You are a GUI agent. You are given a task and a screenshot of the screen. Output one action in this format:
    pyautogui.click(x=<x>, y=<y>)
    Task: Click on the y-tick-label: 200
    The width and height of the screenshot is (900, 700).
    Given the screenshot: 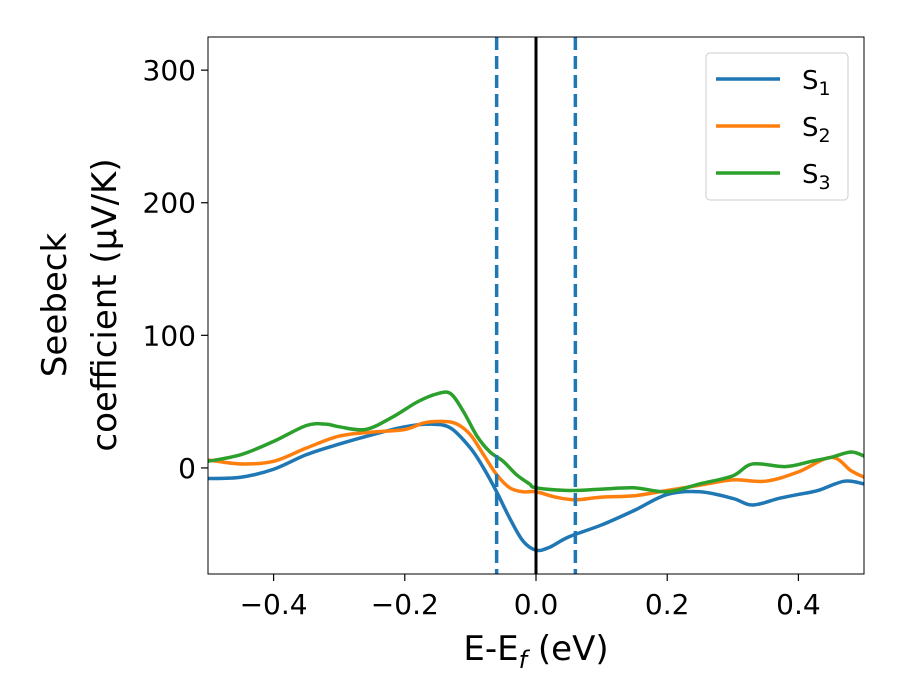 What is the action you would take?
    pyautogui.click(x=169, y=203)
    